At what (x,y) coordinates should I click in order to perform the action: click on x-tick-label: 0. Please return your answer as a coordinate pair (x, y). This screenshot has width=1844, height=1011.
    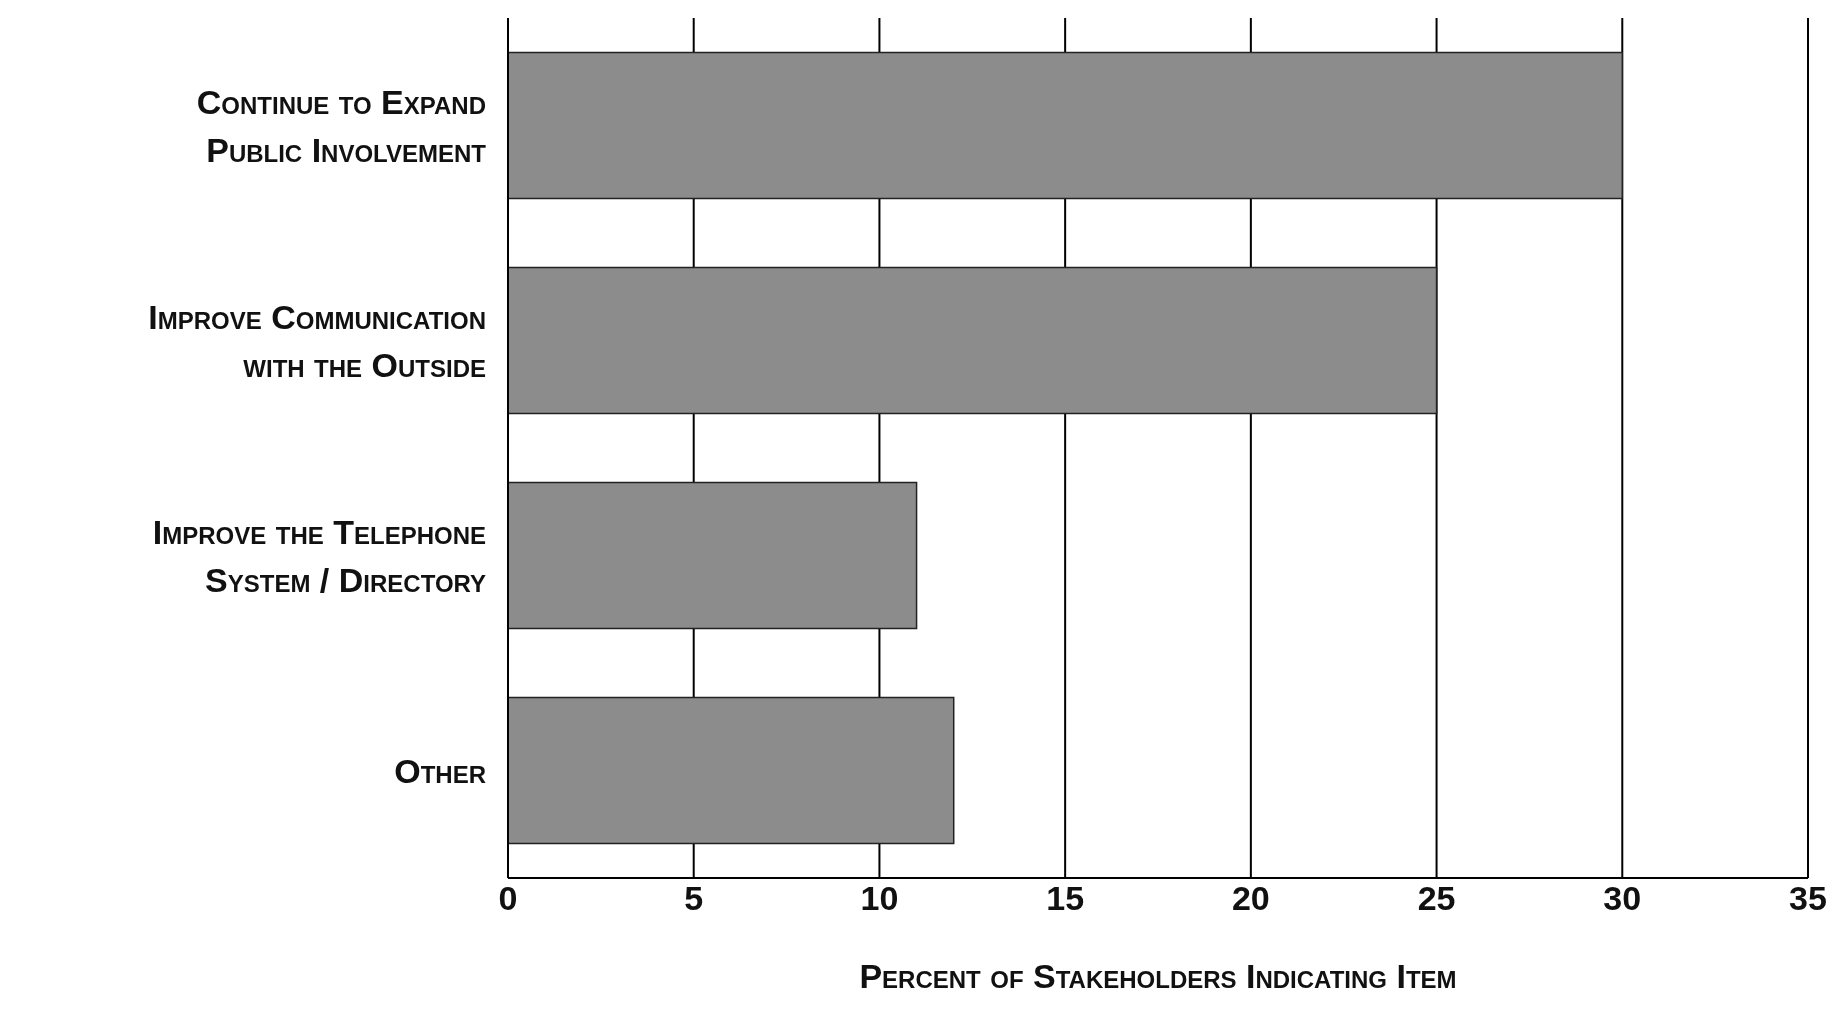
    Looking at the image, I should click on (508, 898).